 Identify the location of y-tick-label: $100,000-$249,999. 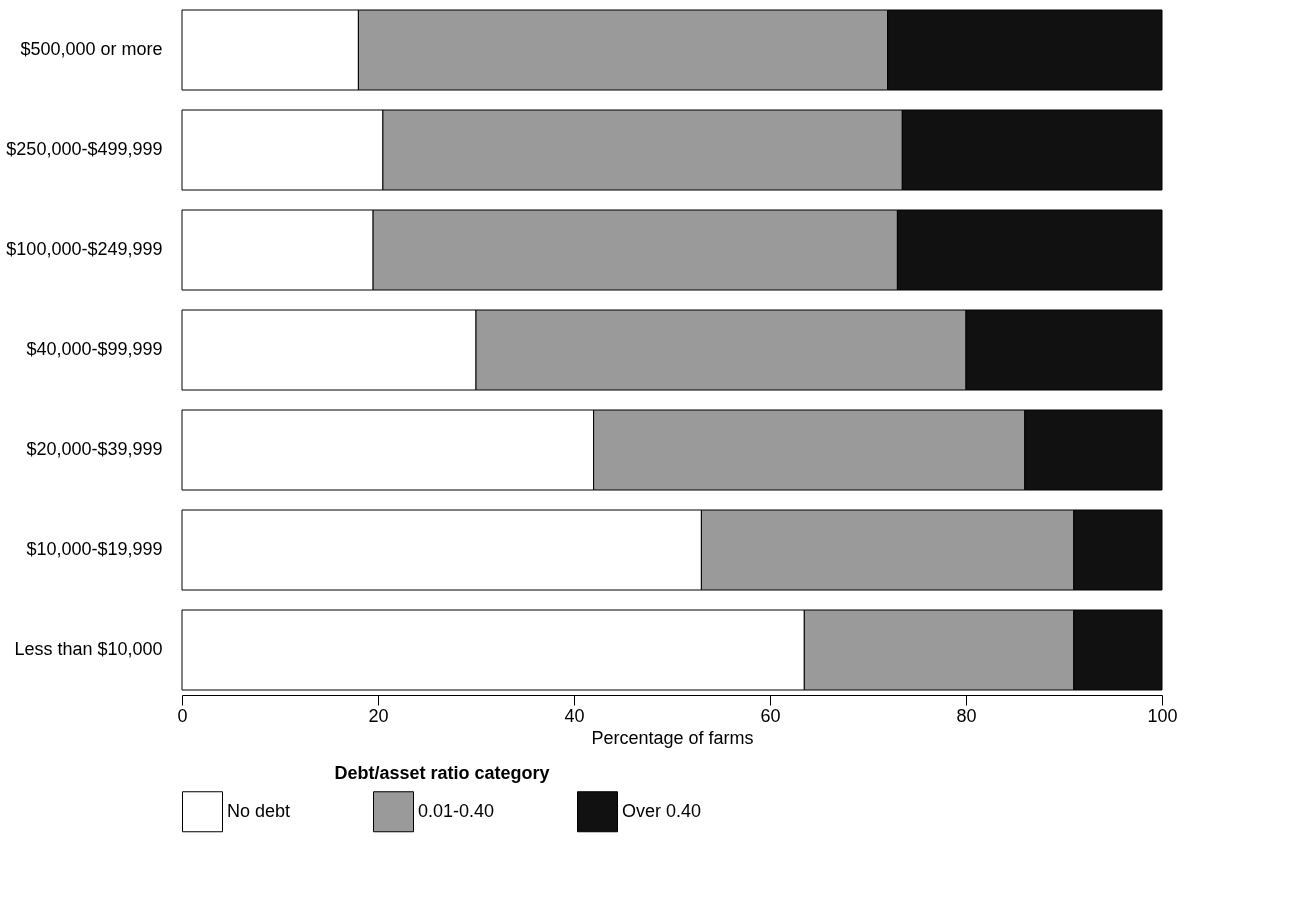
(84, 249).